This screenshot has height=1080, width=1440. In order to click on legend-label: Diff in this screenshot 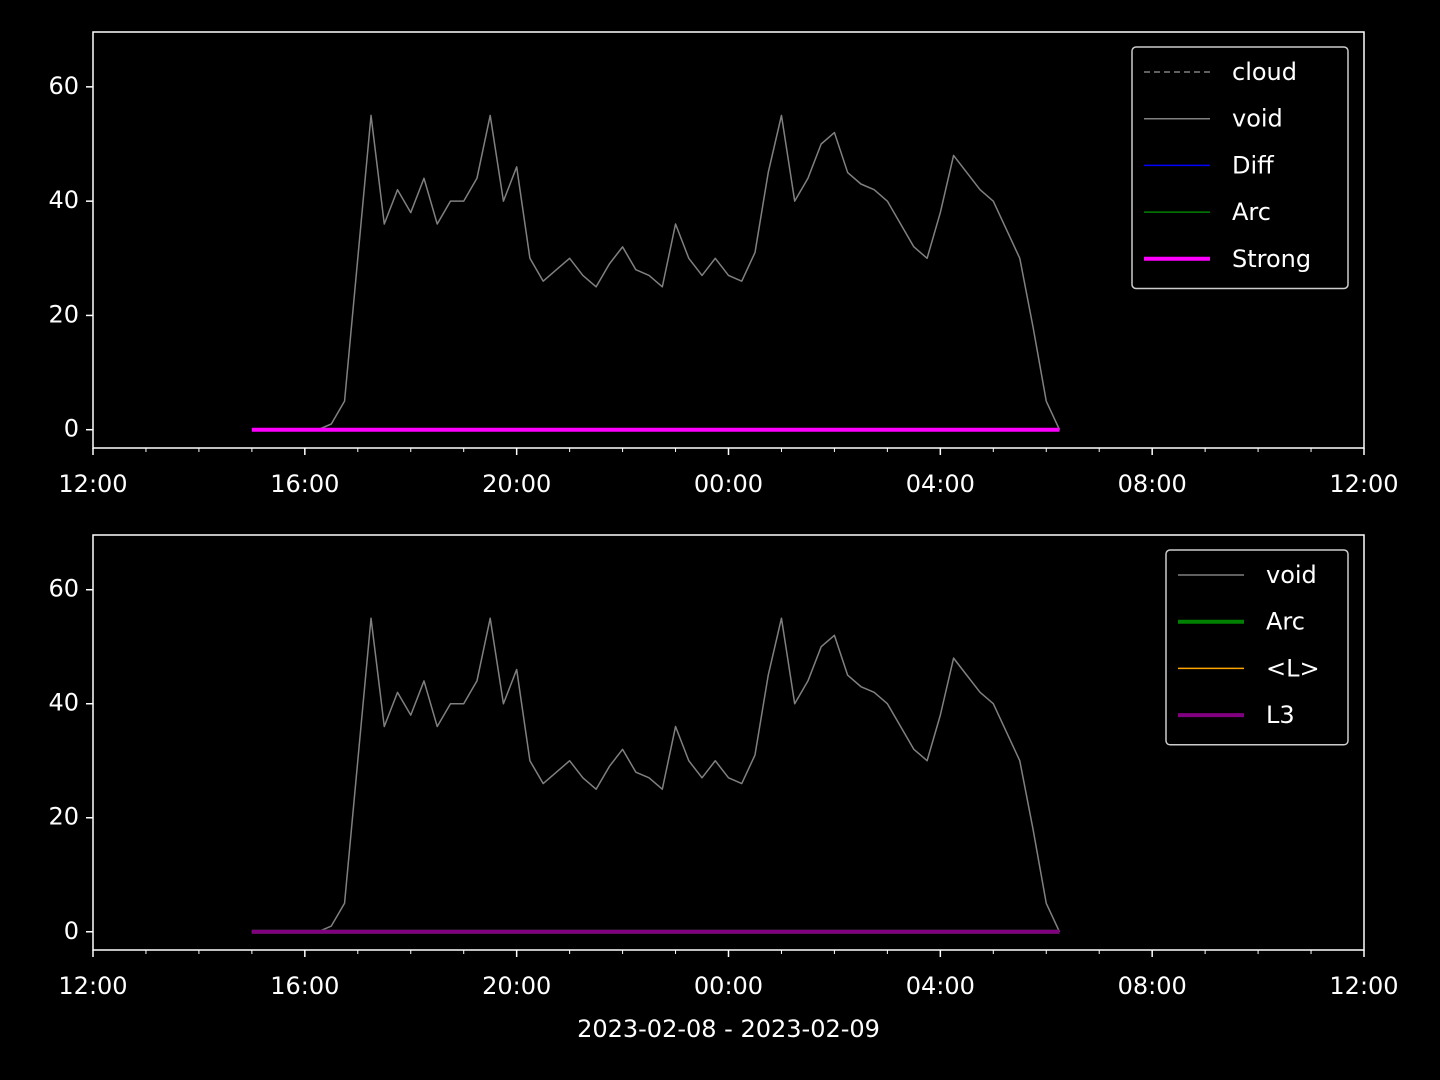, I will do `click(1253, 165)`.